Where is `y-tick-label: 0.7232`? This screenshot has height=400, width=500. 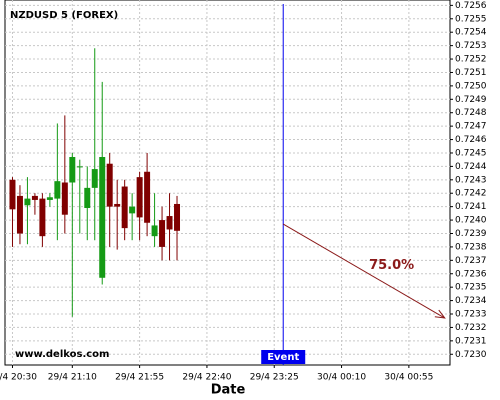
y-tick-label: 0.7232 is located at coordinates (471, 328).